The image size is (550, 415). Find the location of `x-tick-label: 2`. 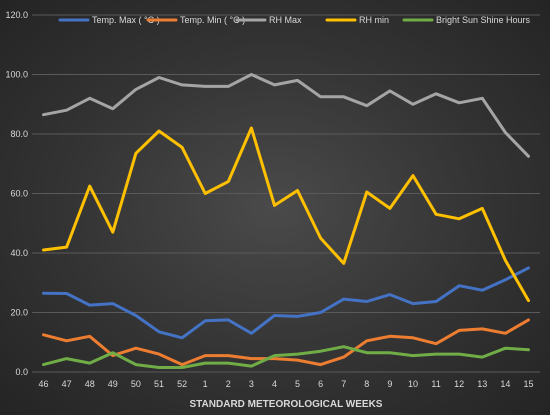

x-tick-label: 2 is located at coordinates (228, 384).